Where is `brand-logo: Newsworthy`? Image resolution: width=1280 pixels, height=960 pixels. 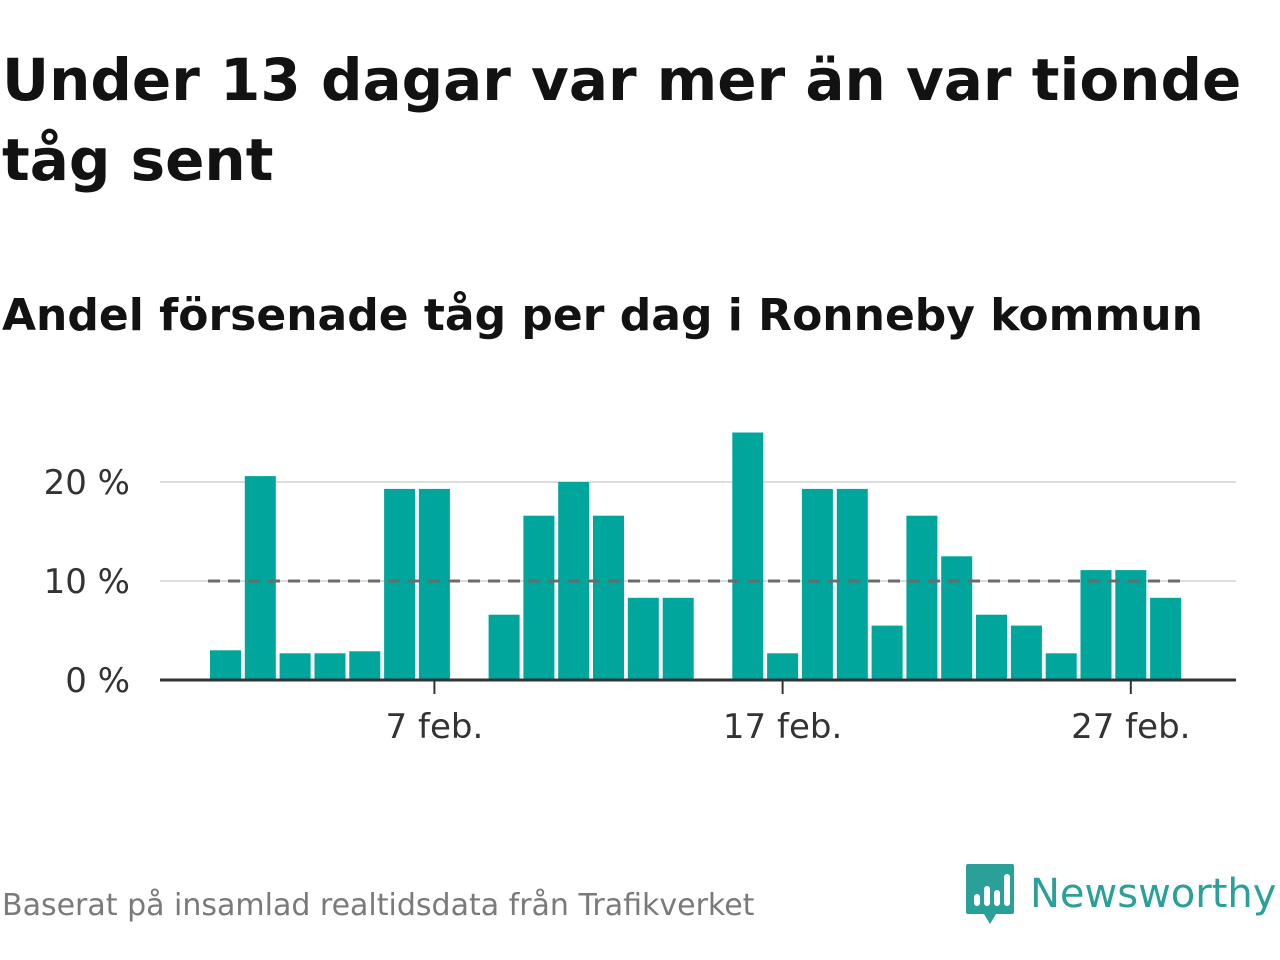
brand-logo: Newsworthy is located at coordinates (1120, 894).